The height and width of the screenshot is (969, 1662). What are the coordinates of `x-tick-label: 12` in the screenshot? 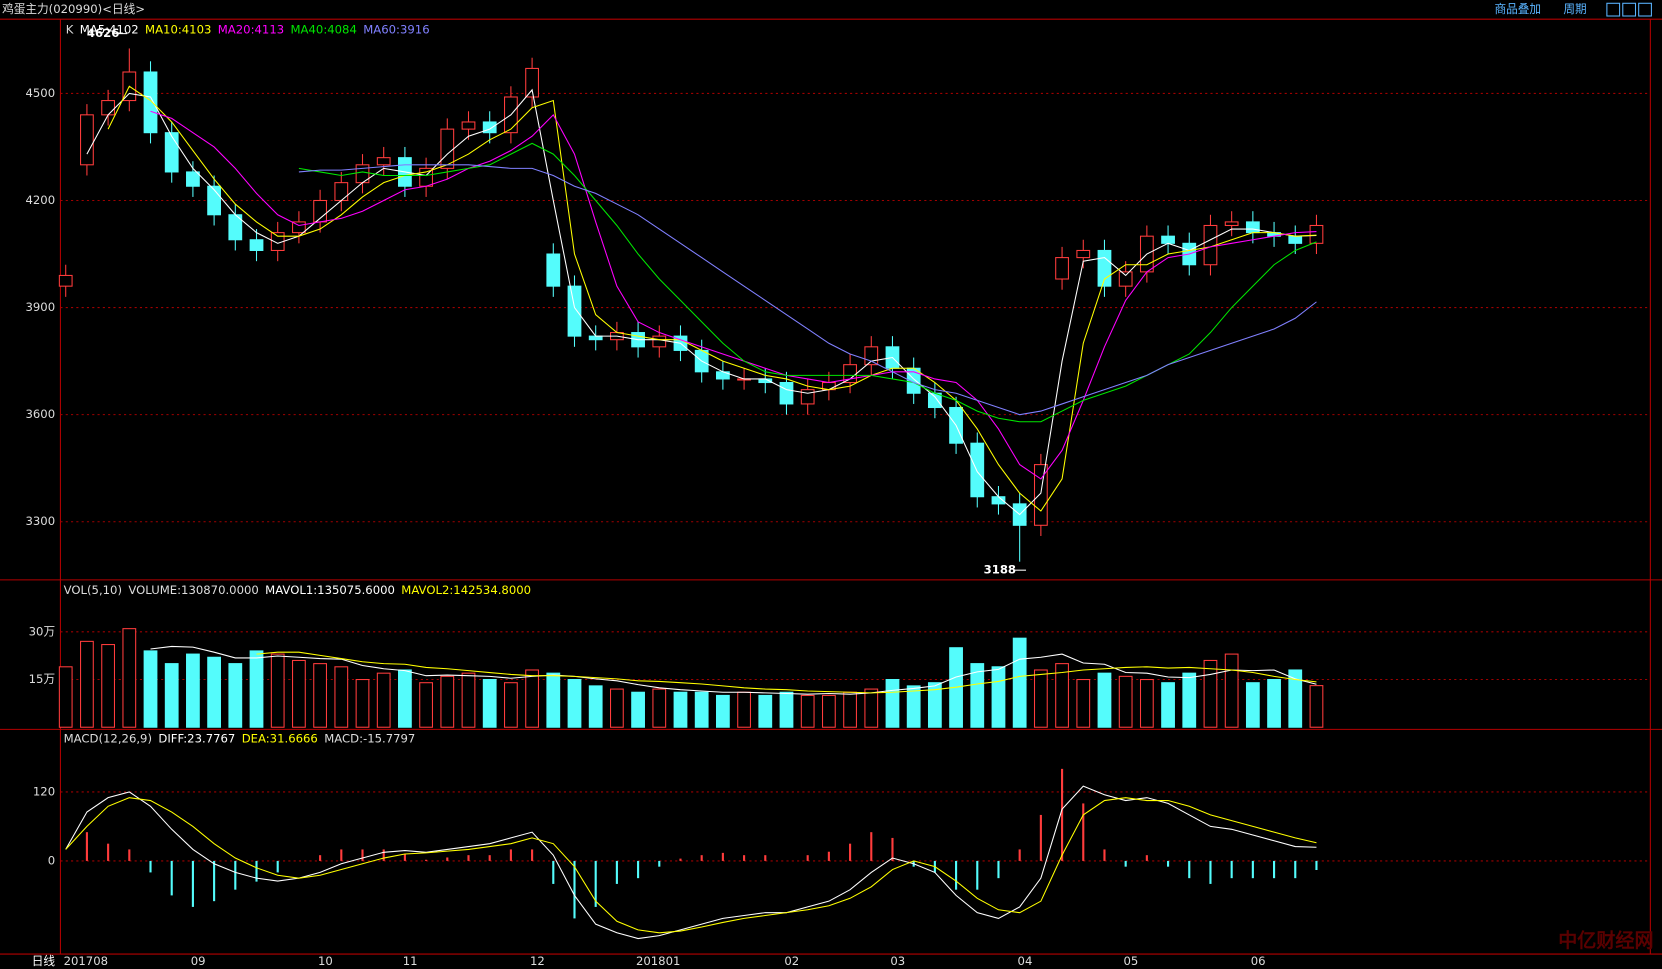 It's located at (537, 961).